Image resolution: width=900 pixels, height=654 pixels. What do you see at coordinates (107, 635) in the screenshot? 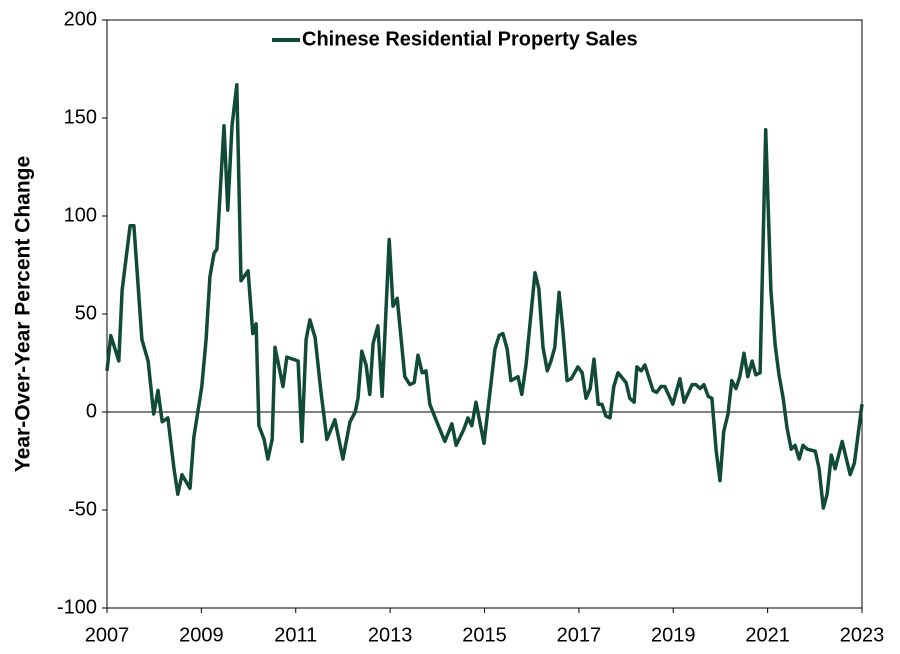
I see `x-tick-label: 2007` at bounding box center [107, 635].